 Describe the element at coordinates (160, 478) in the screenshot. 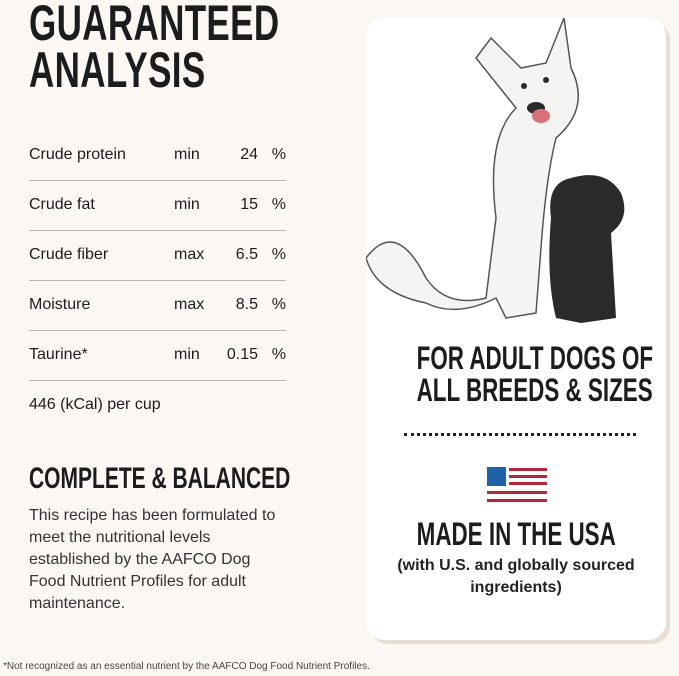

I see `complete-balanced-heading: COMPLETE & BALANCED` at that location.